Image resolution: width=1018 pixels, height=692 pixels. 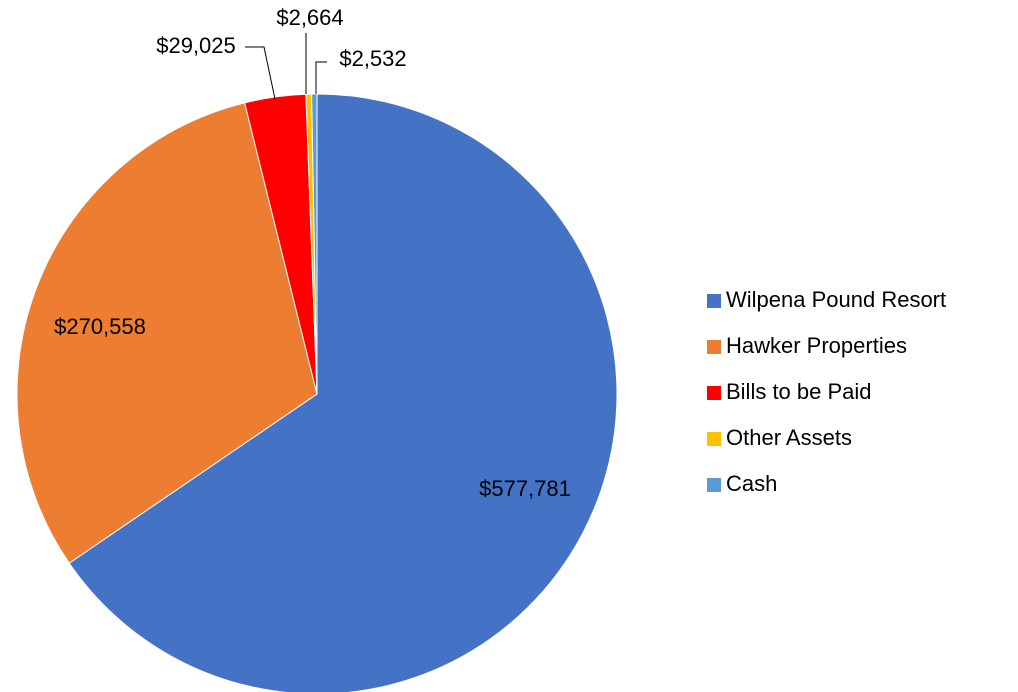 I want to click on data-label: $577,781, so click(x=525, y=488).